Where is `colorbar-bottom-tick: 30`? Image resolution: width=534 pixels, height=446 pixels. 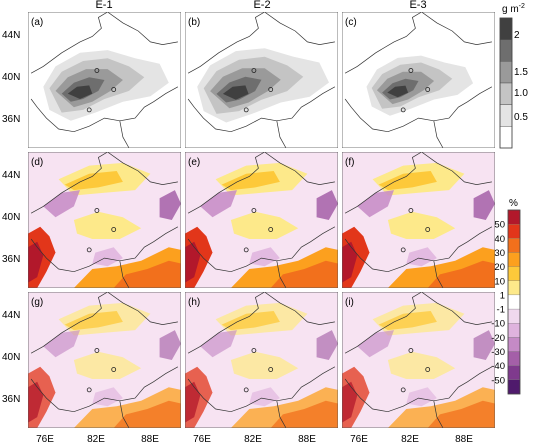 colorbar-bottom-tick: 30 is located at coordinates (499, 253).